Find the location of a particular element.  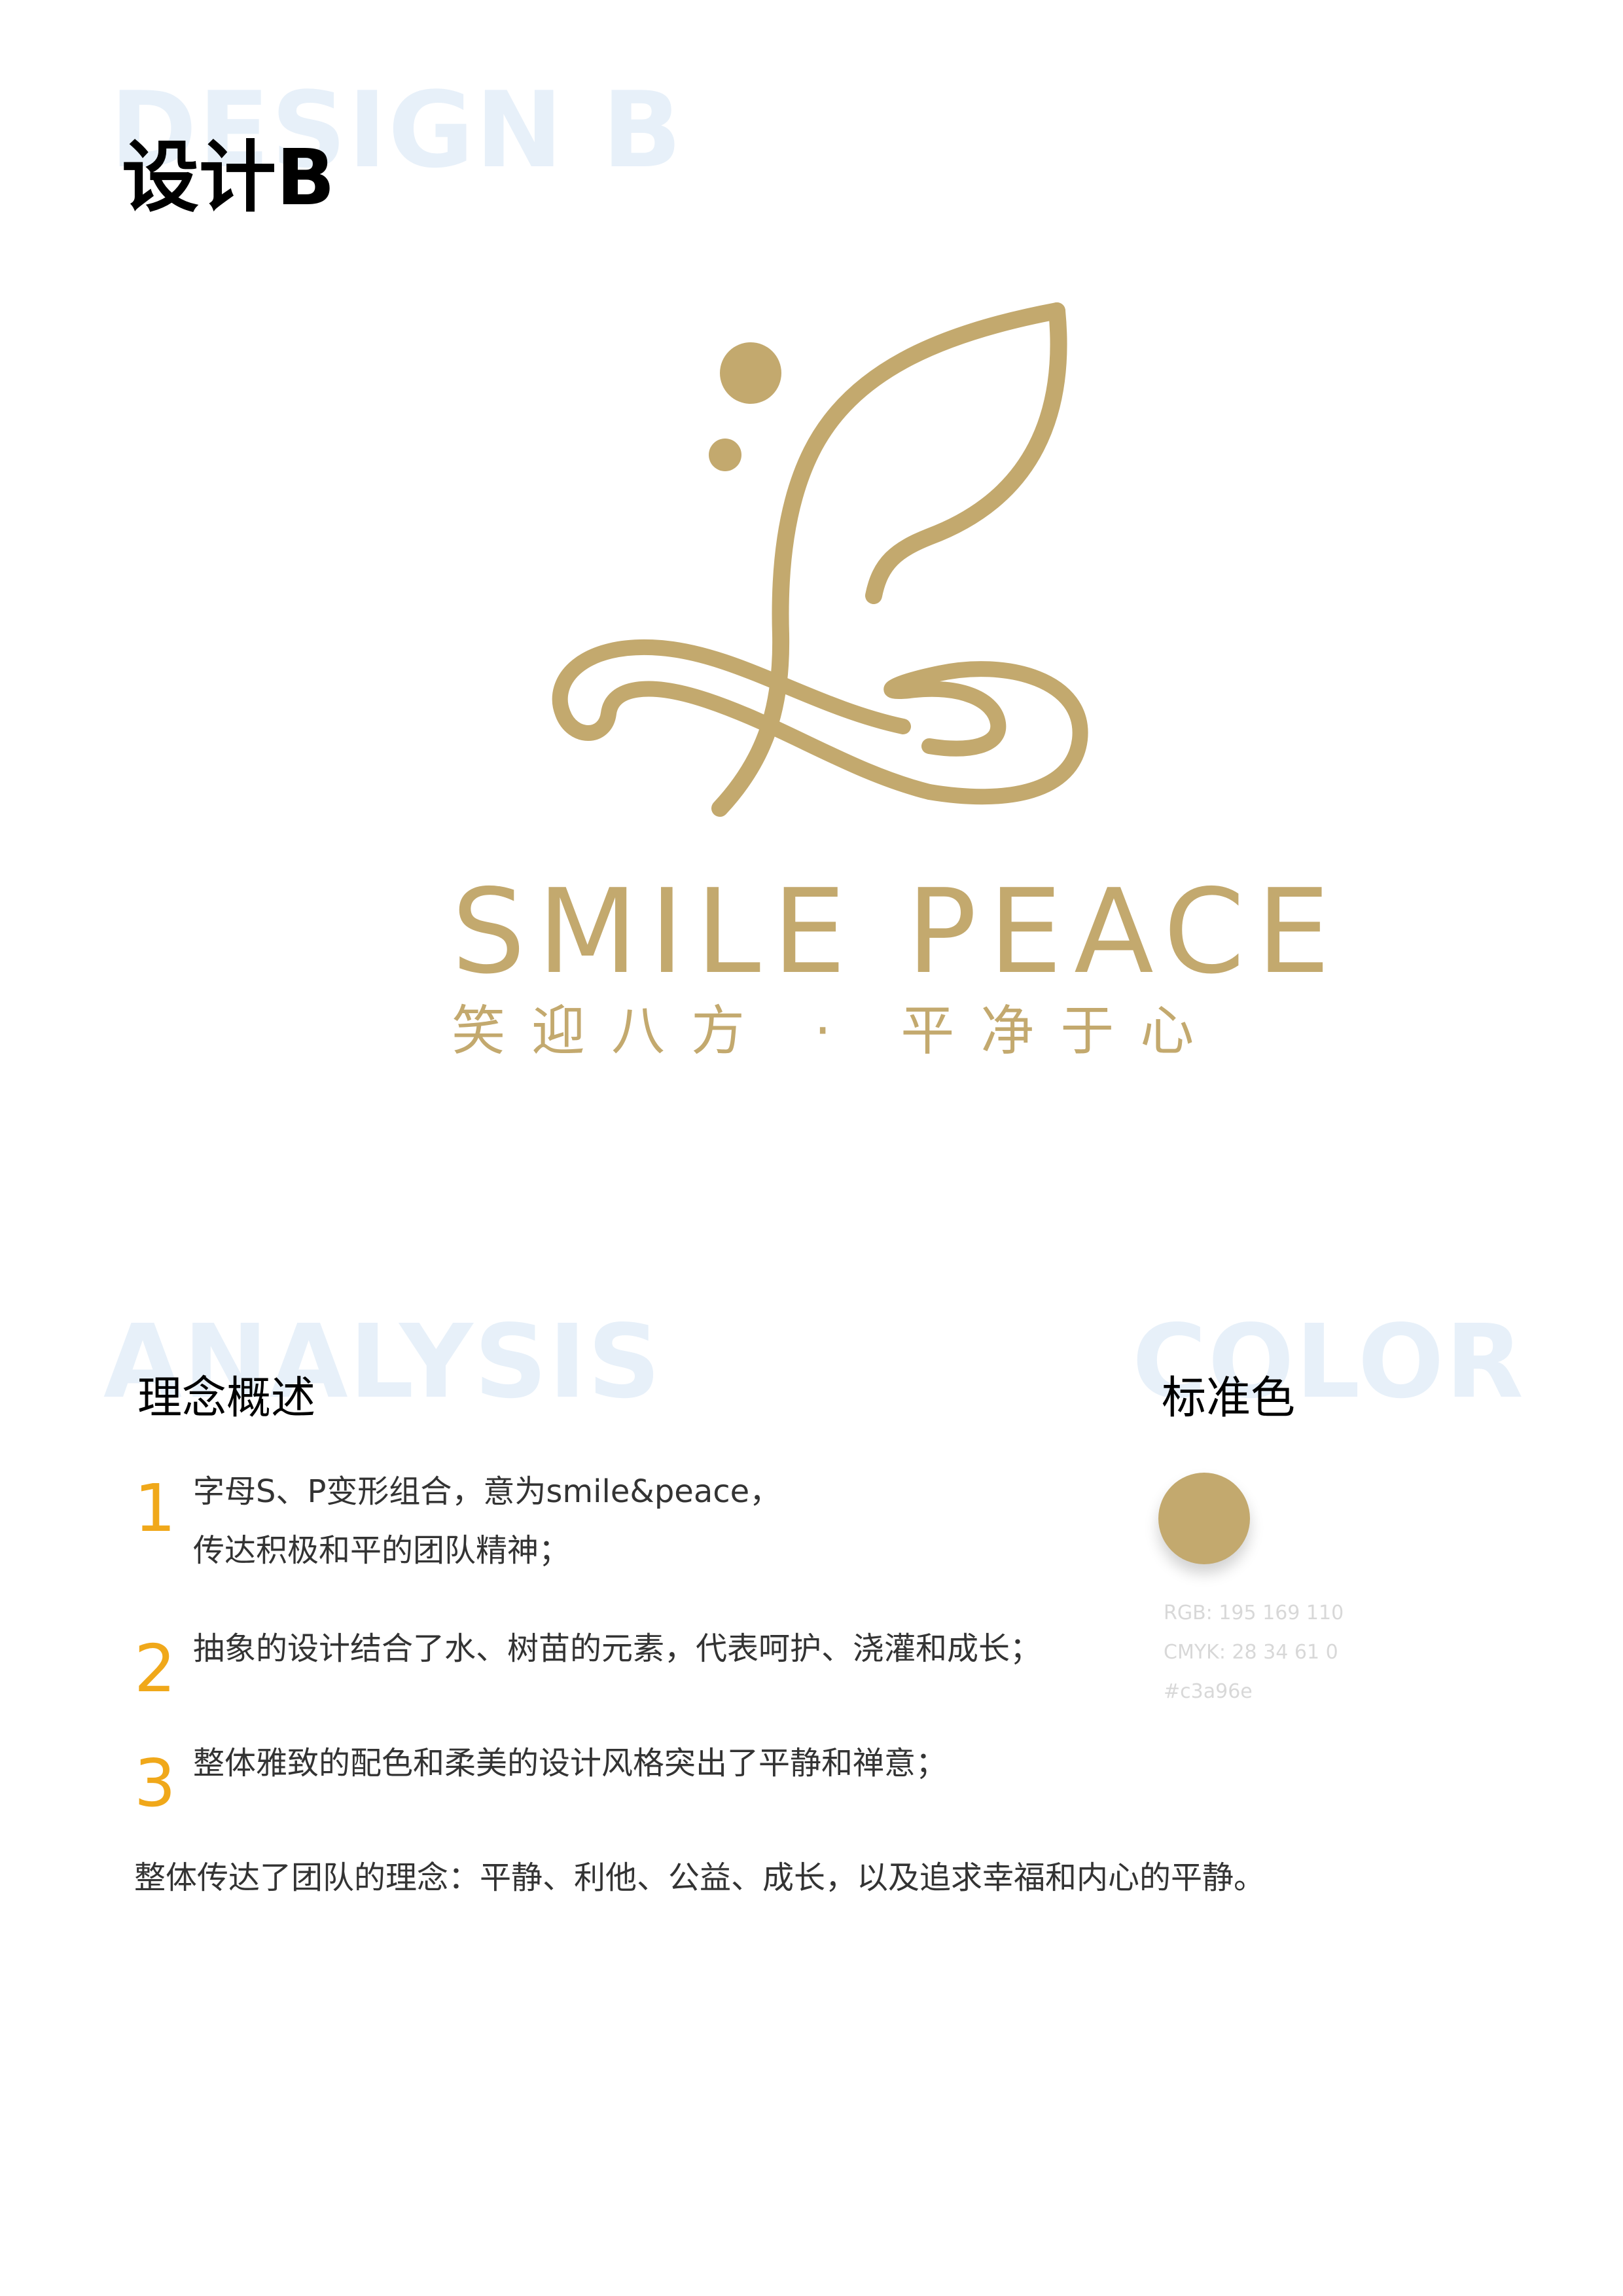

color-background-word: COLOR is located at coordinates (1328, 1361).